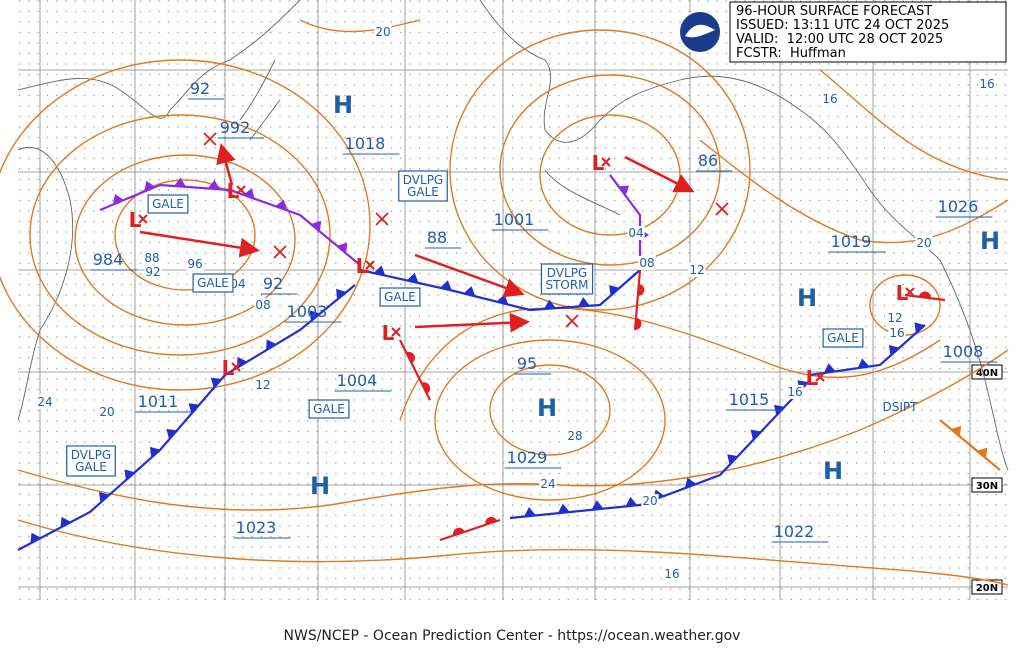 This screenshot has width=1024, height=652. I want to click on pressure-label: 984, so click(108, 259).